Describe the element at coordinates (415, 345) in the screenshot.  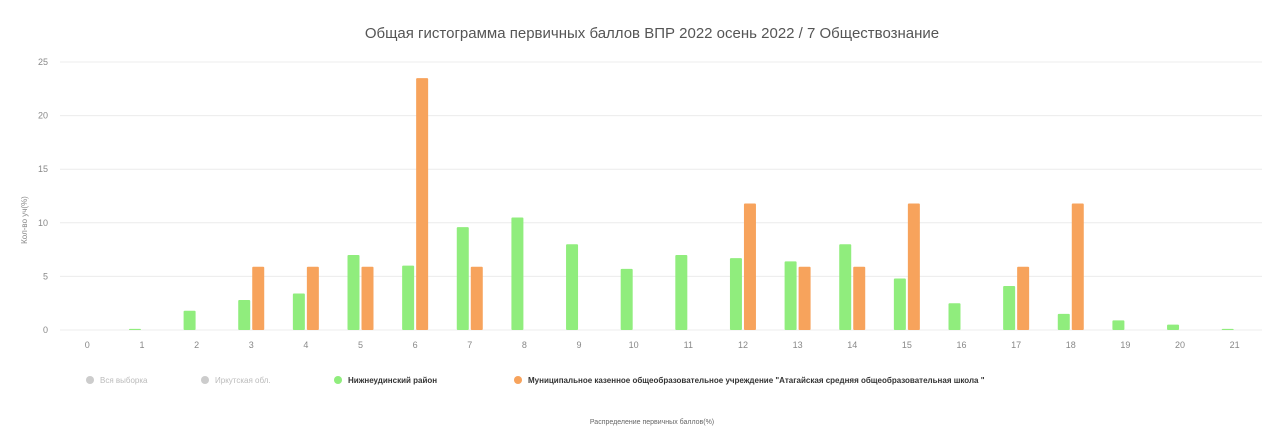
I see `x-tick-label: 6` at that location.